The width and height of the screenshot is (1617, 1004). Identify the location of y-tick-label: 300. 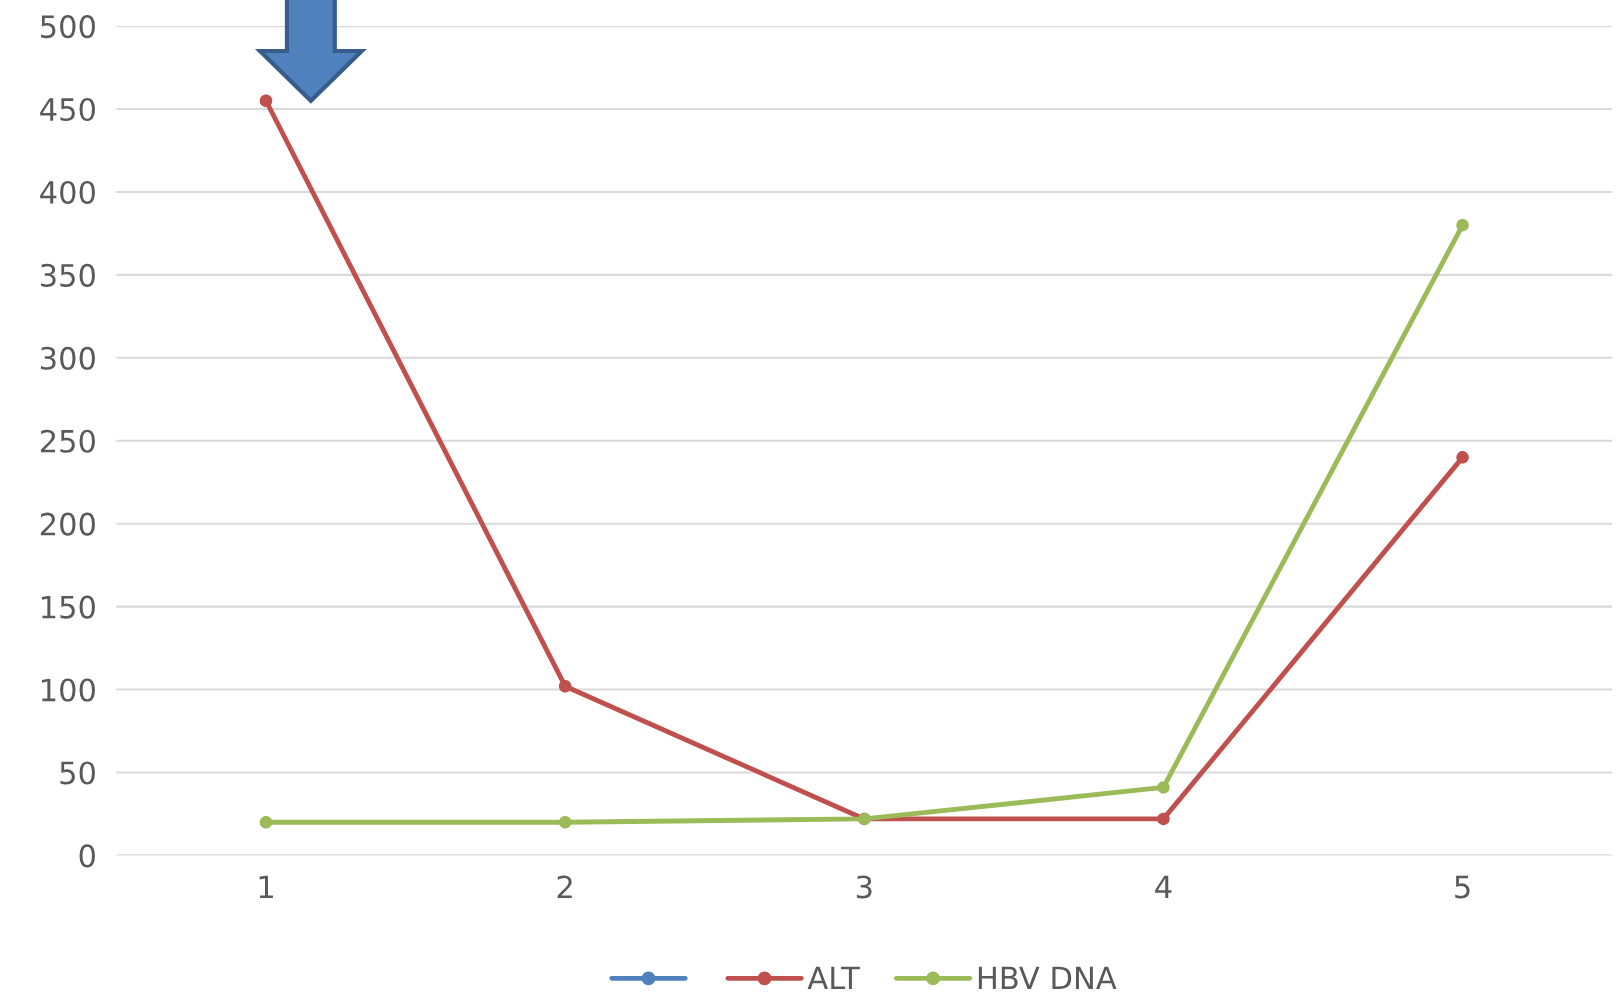
(67, 358).